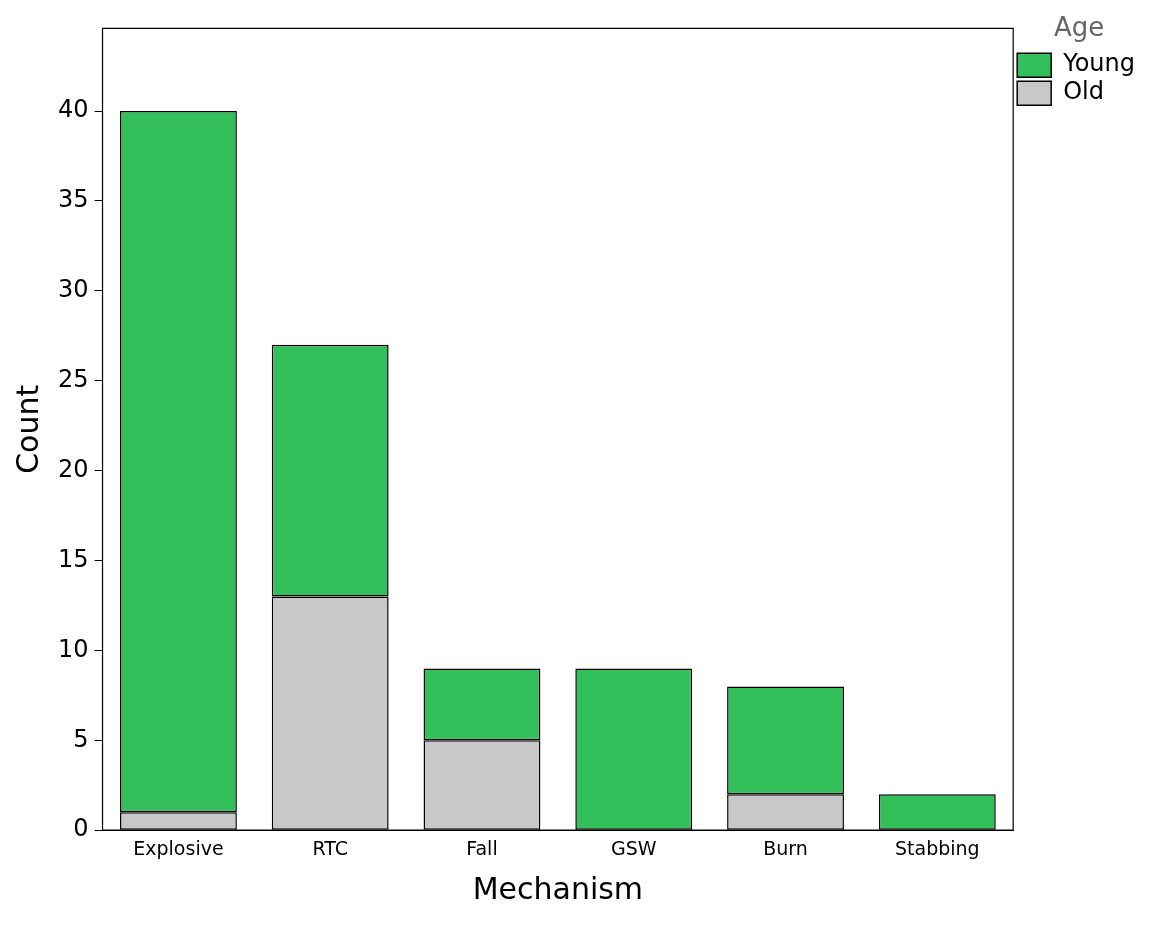  I want to click on y-tick-label: 40, so click(73, 109).